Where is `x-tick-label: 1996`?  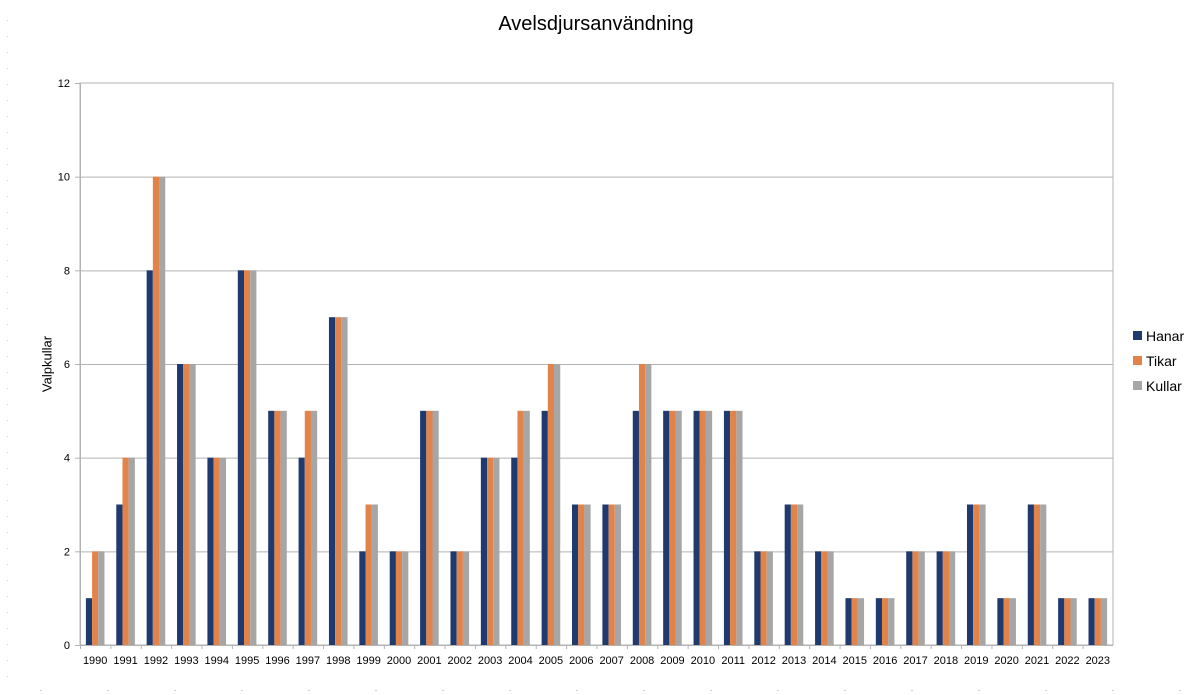 x-tick-label: 1996 is located at coordinates (277, 661).